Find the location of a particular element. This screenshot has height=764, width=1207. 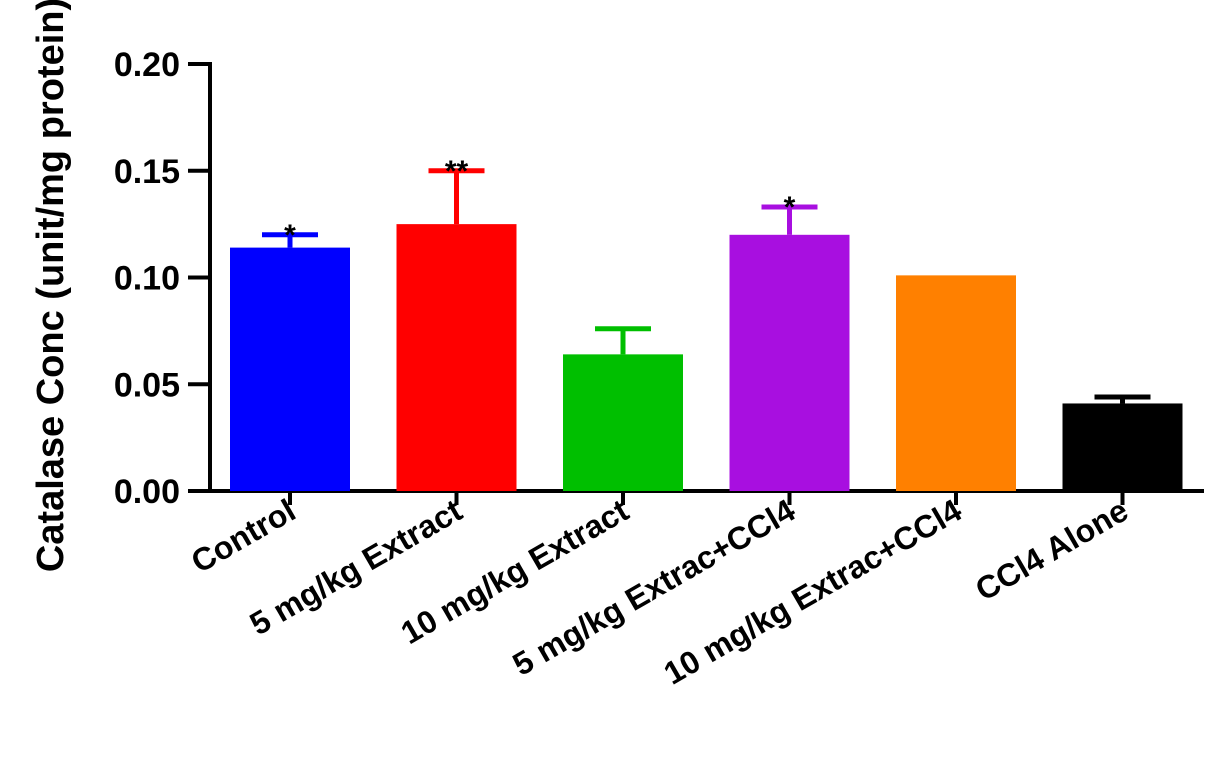

x-tick-label: 10 mg/kg Extrac+CCl4 is located at coordinates (813, 592).